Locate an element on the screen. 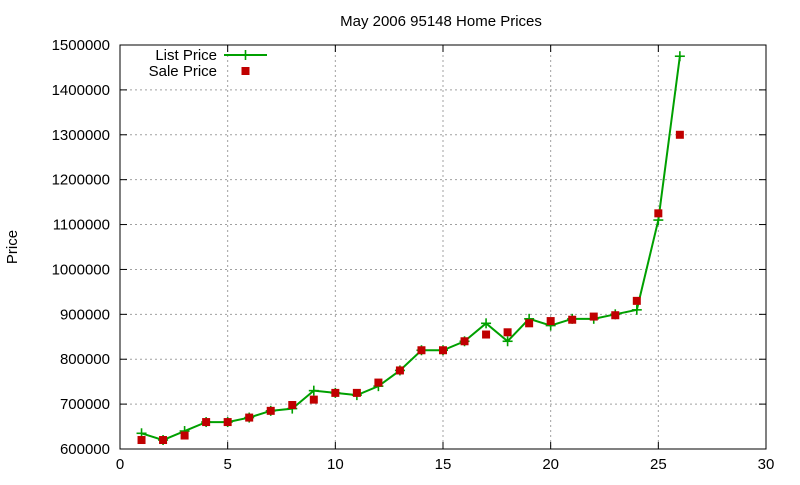 Image resolution: width=800 pixels, height=485 pixels. x-tick-label: 5 is located at coordinates (227, 464).